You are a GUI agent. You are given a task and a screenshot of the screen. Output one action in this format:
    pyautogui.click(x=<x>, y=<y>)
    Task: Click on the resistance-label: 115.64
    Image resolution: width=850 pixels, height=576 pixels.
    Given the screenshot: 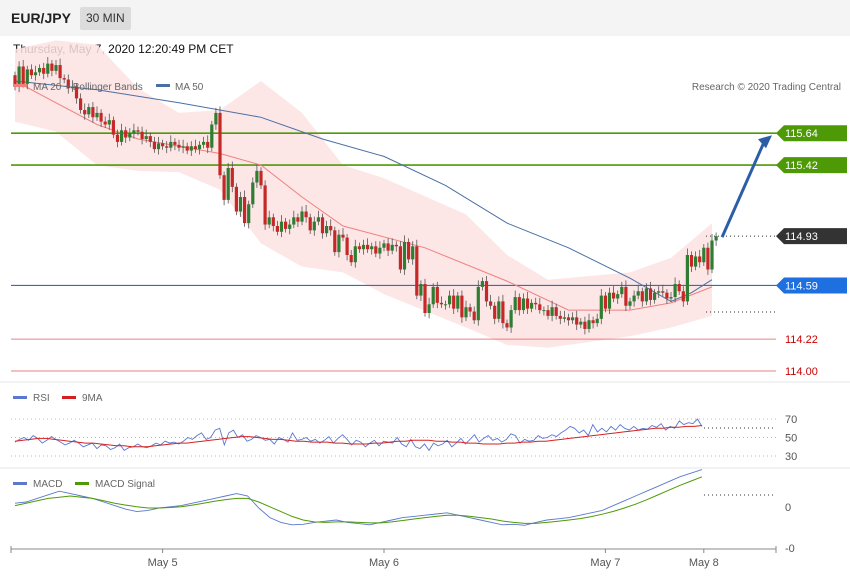 What is the action you would take?
    pyautogui.click(x=801, y=134)
    